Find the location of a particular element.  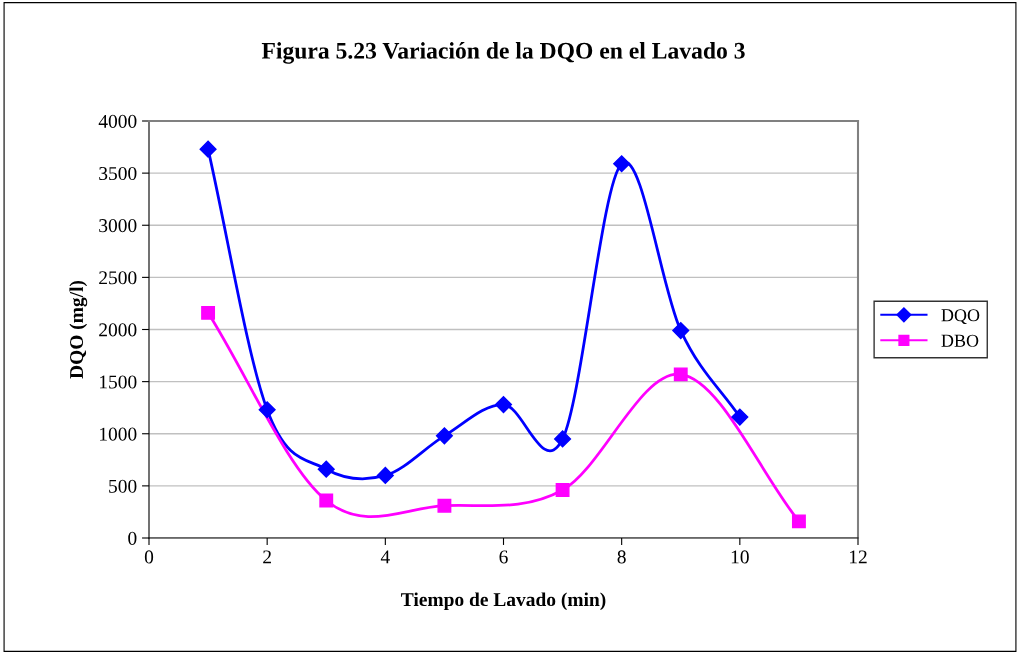

x-axis-title: Tiempo de Lavado (min) is located at coordinates (503, 601).